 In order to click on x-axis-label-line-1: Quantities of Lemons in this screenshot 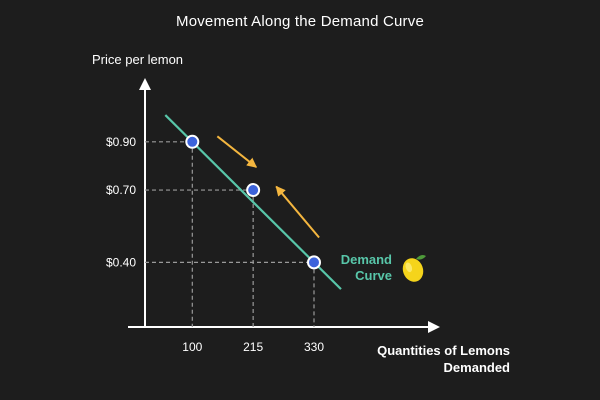, I will do `click(443, 350)`.